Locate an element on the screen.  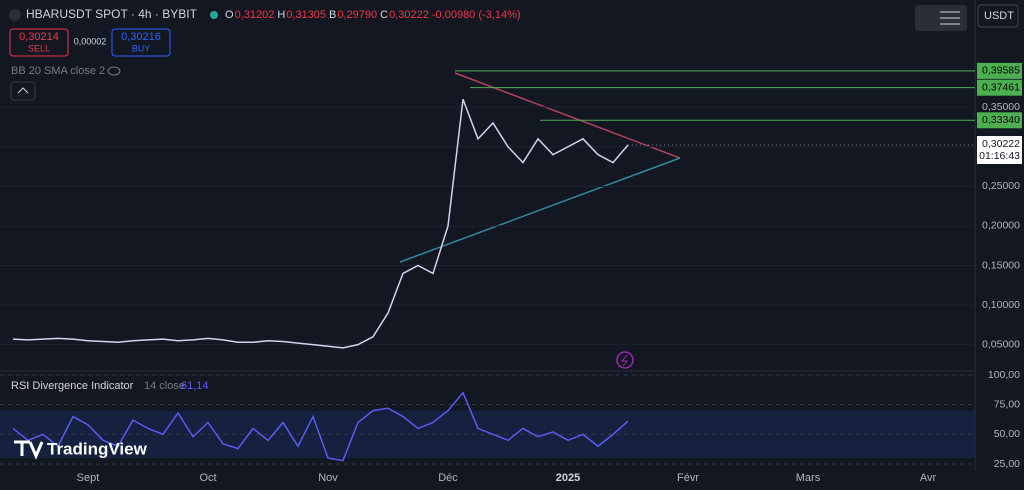
ohlc-value: 0,29790 is located at coordinates (357, 15).